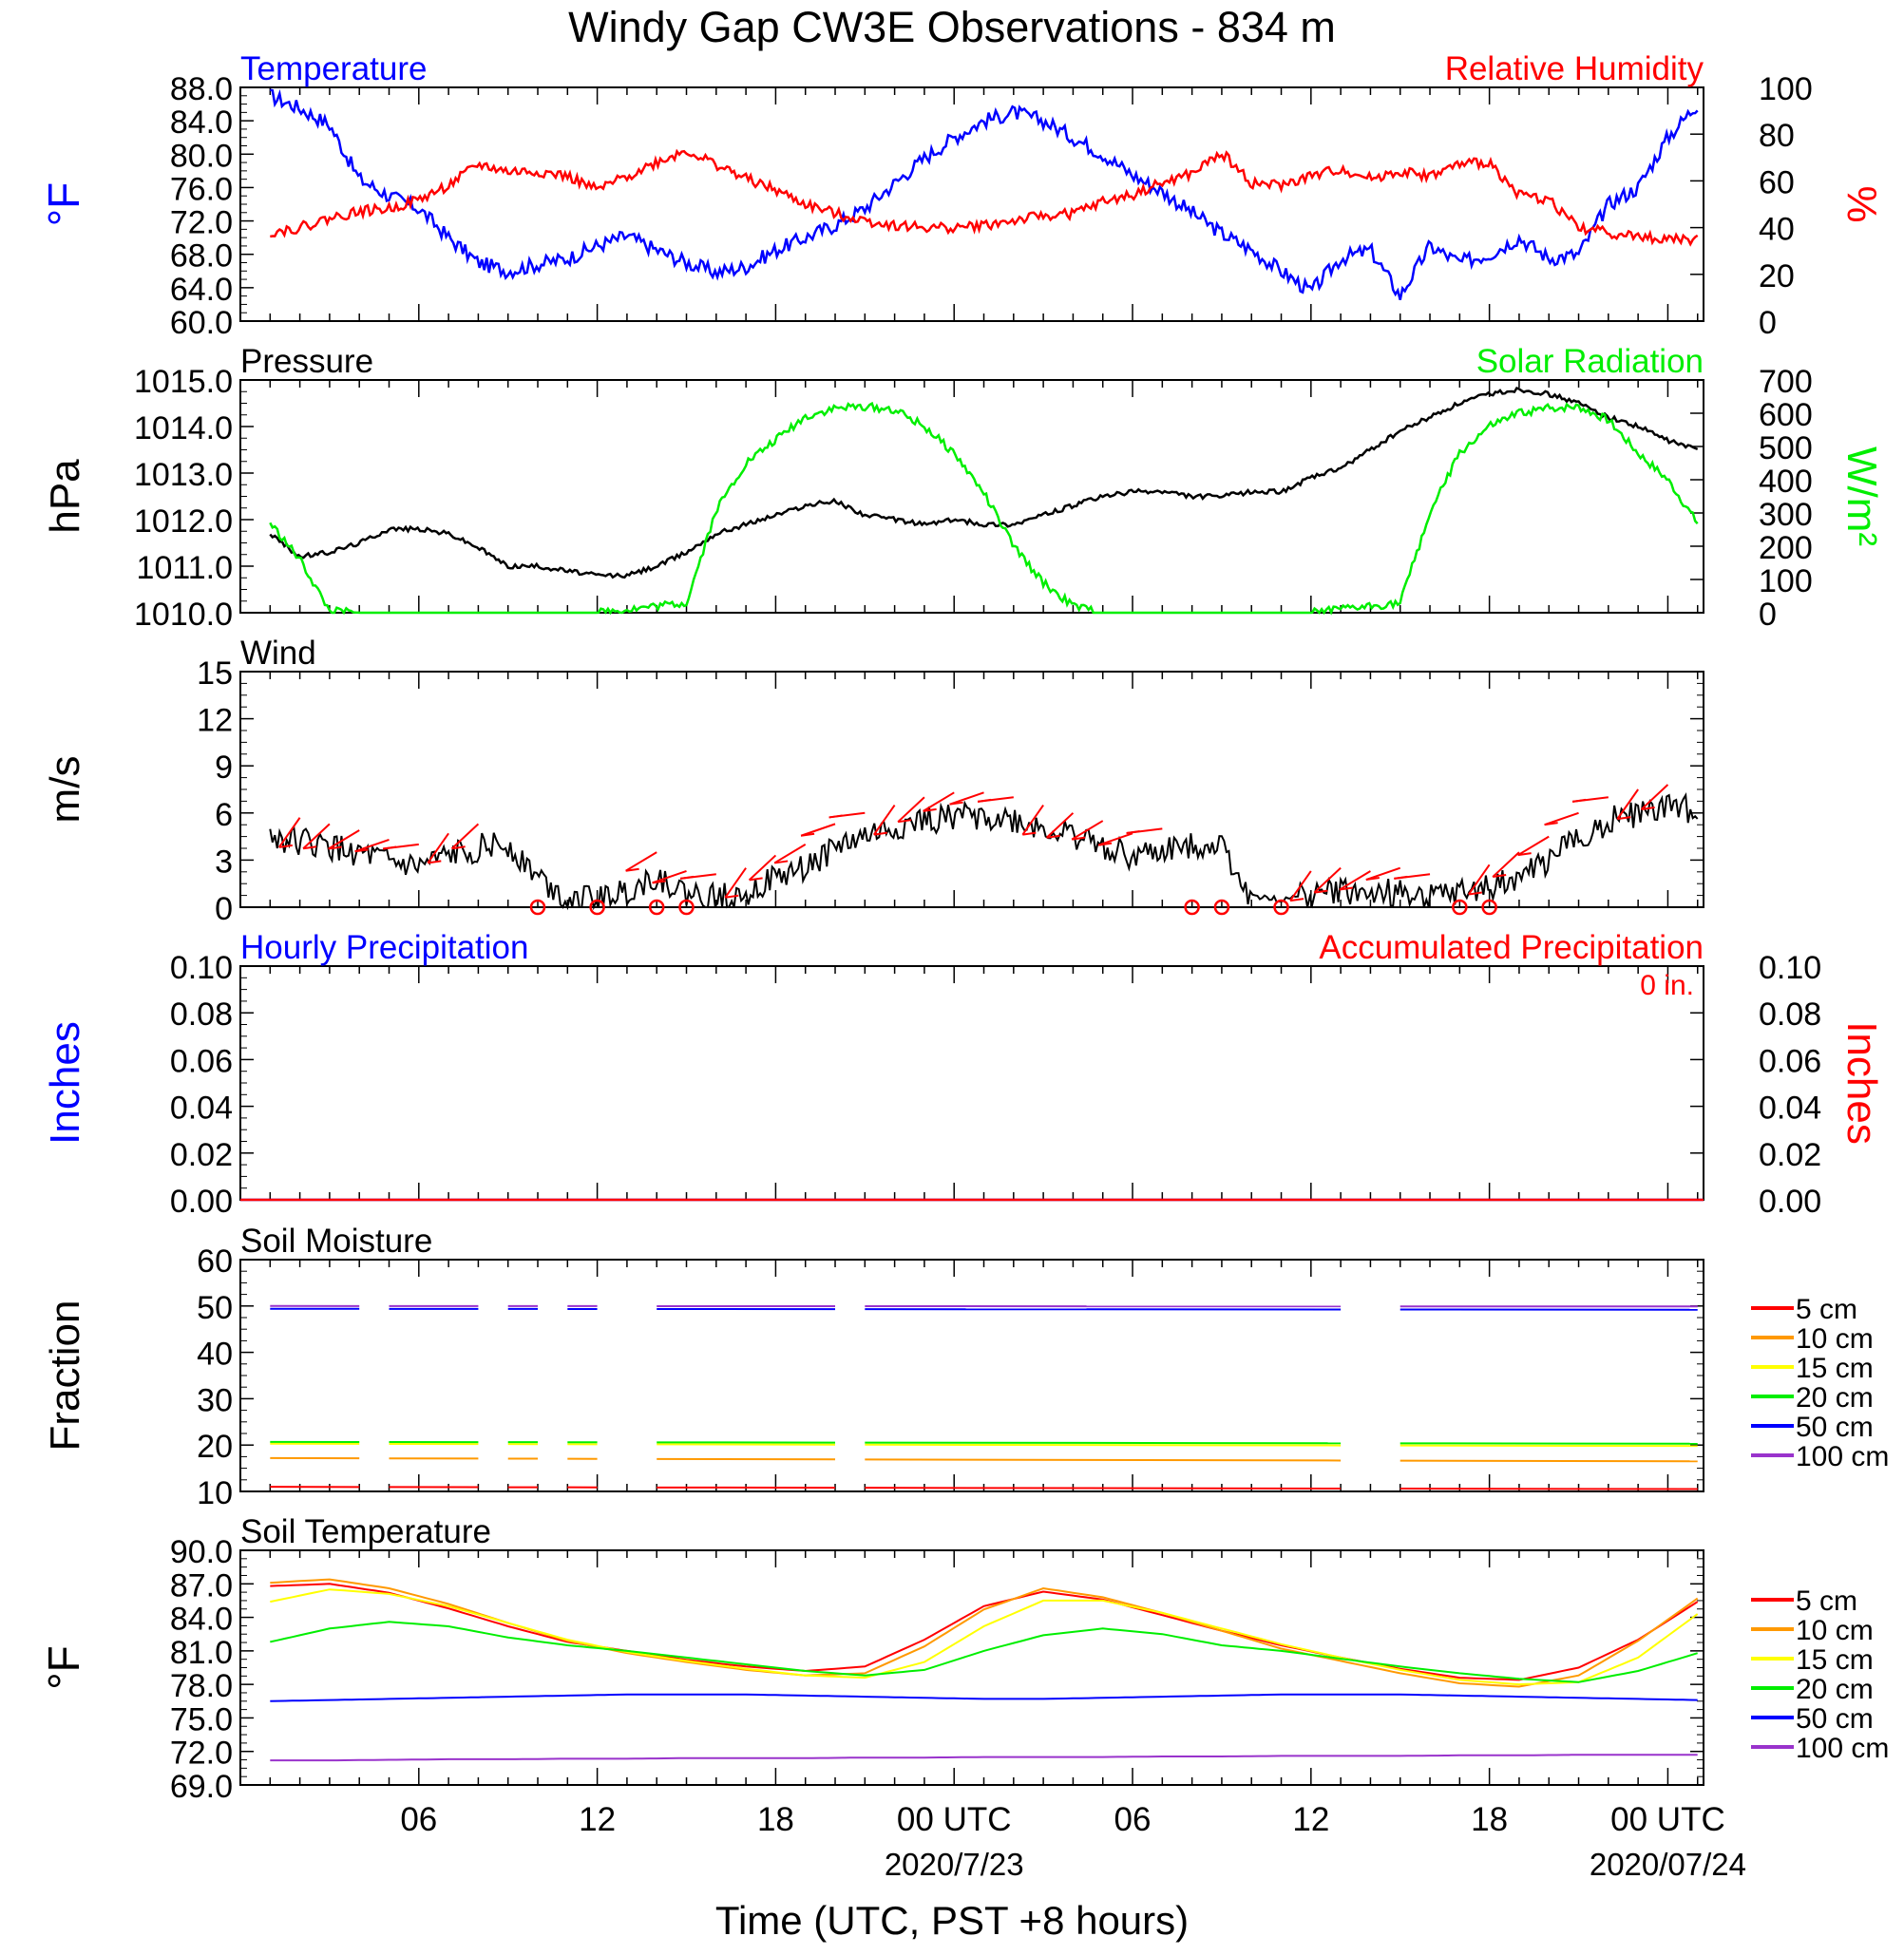 This screenshot has width=1904, height=1955. I want to click on series-segment-20-cm, so click(1103, 1443).